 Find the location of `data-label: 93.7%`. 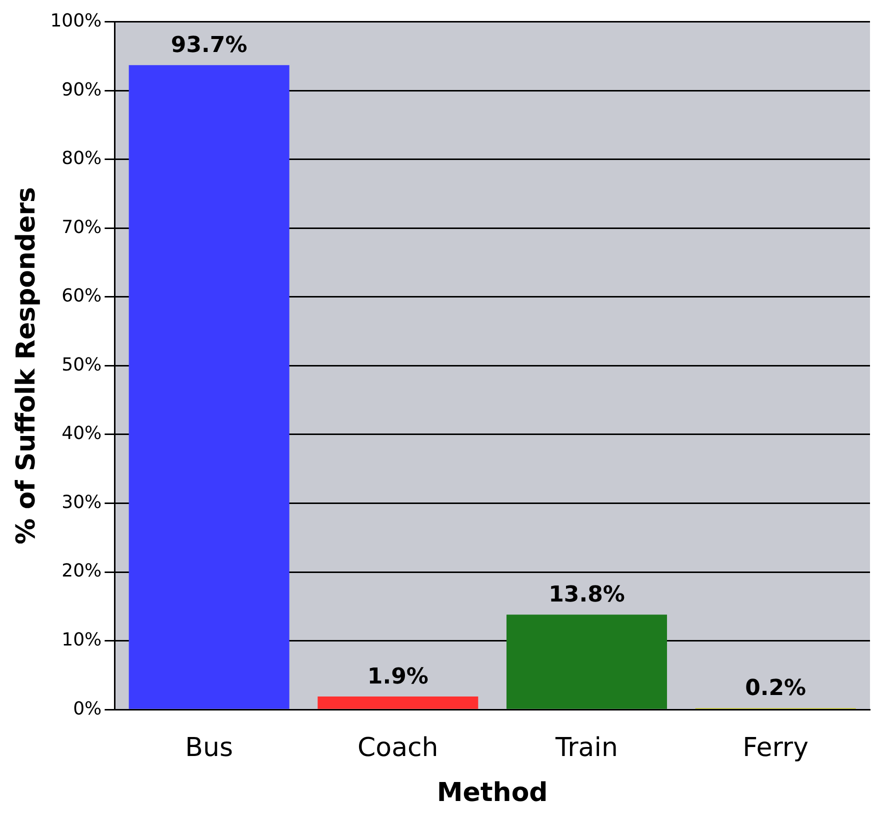

data-label: 93.7% is located at coordinates (209, 45).